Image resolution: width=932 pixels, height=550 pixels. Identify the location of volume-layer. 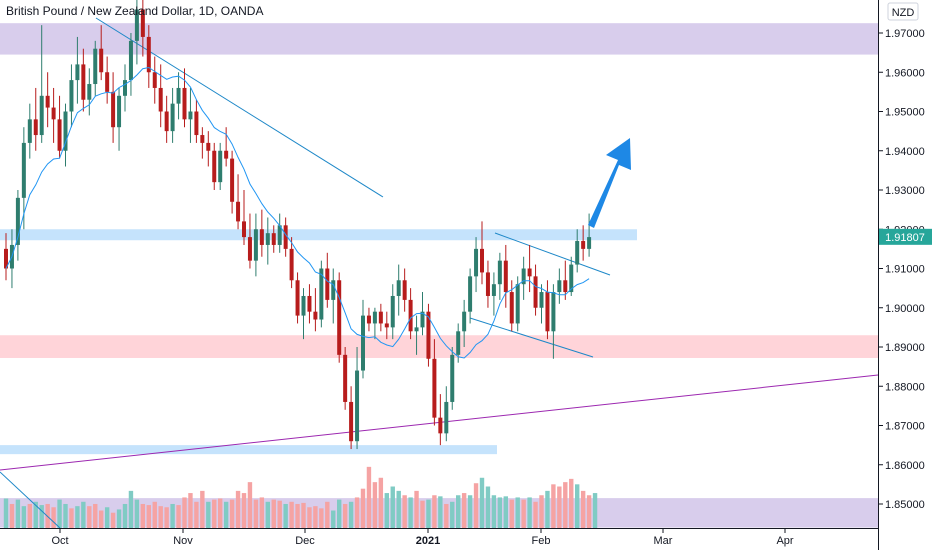
(300, 497).